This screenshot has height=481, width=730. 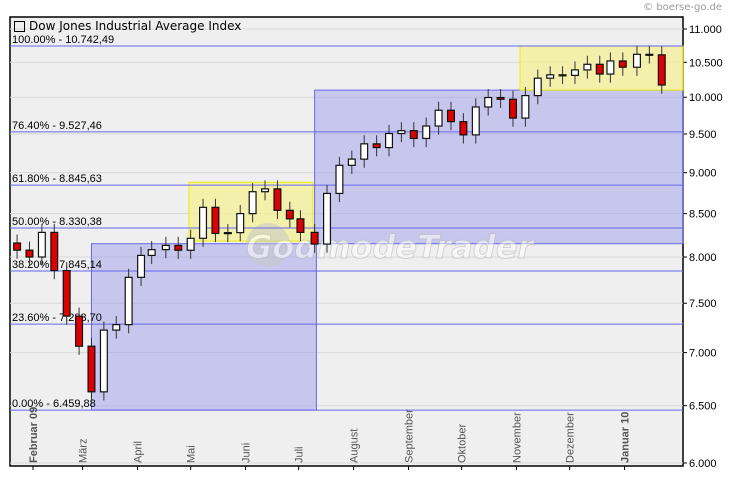 I want to click on y-tick-label: 8.500, so click(x=703, y=215).